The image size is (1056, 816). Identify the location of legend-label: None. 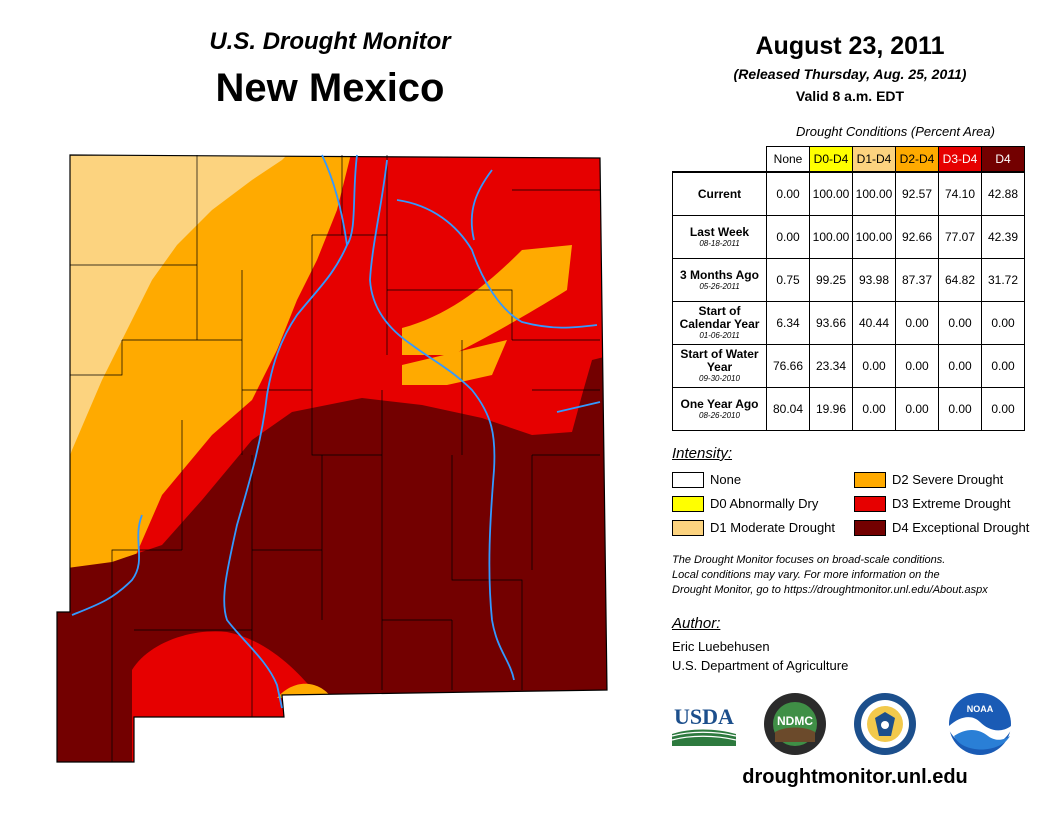
(726, 479).